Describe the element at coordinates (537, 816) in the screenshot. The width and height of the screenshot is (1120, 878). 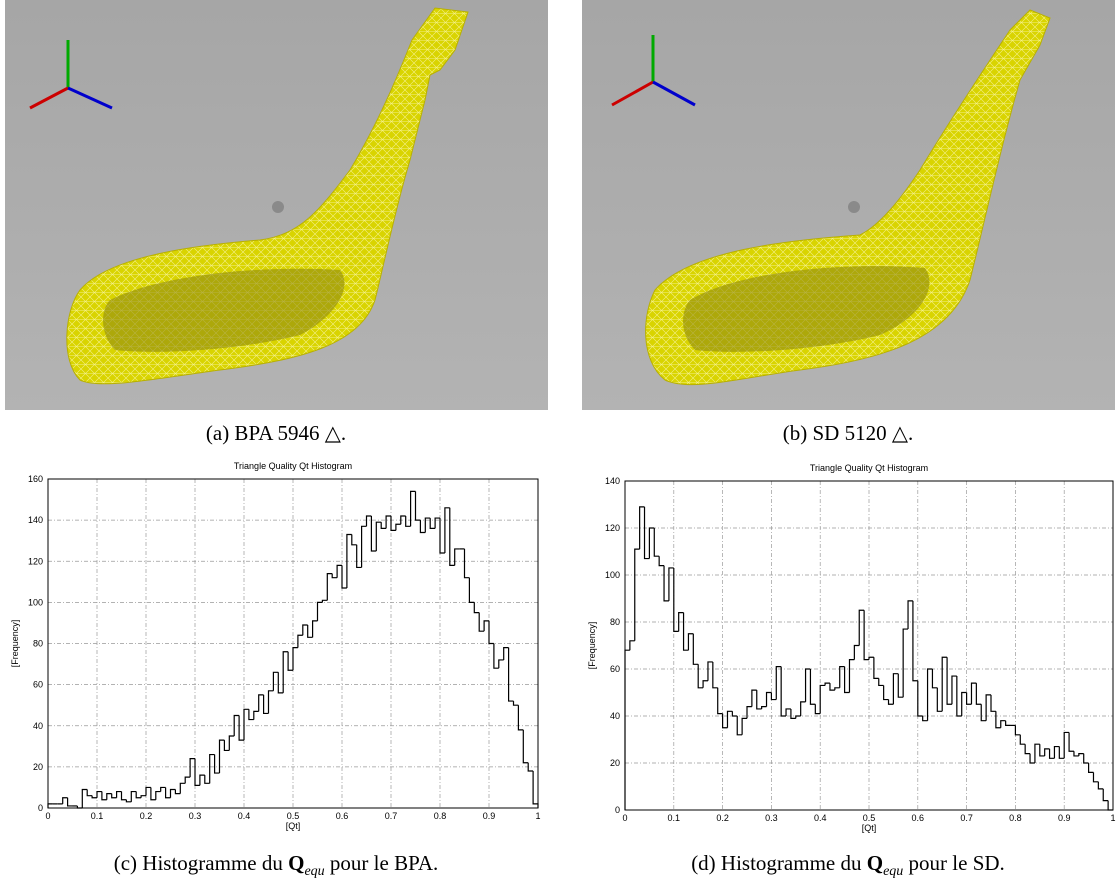
I see `x-tick-label: 1` at that location.